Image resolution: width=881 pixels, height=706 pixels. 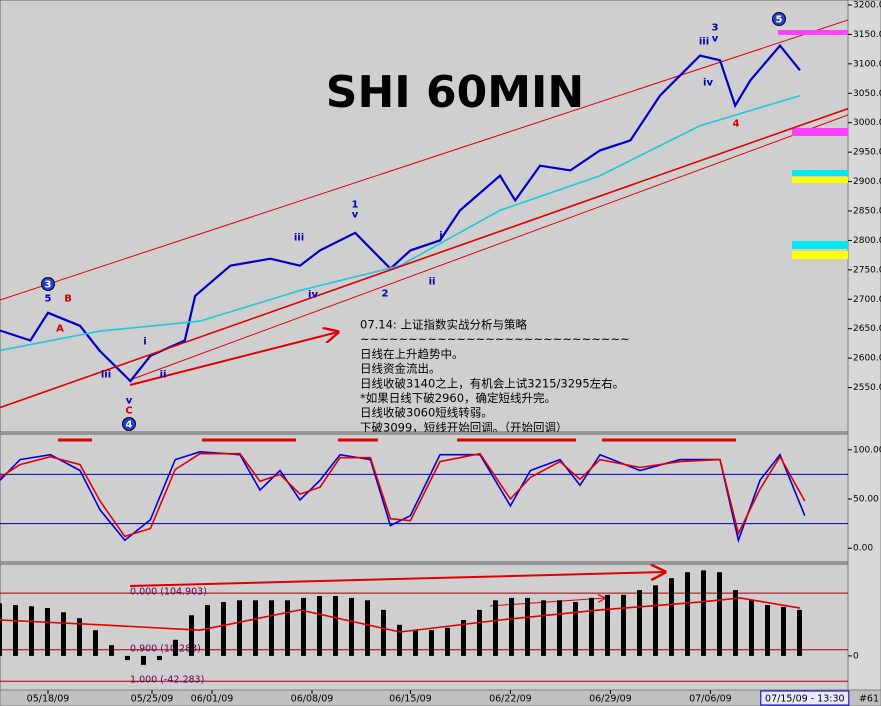 I want to click on wave-label: 5, so click(x=779, y=20).